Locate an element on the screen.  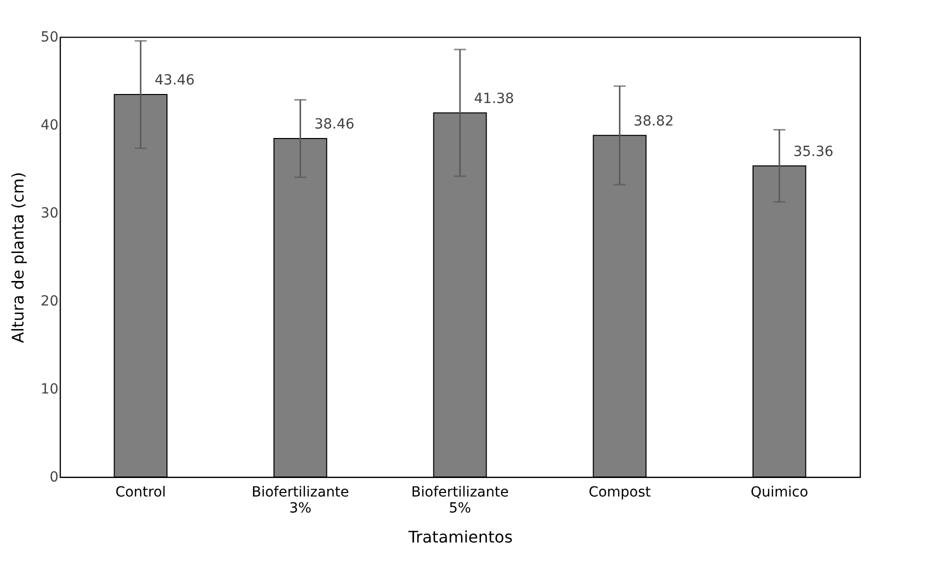
x-tick-label: Biofertilizante 3% is located at coordinates (301, 500).